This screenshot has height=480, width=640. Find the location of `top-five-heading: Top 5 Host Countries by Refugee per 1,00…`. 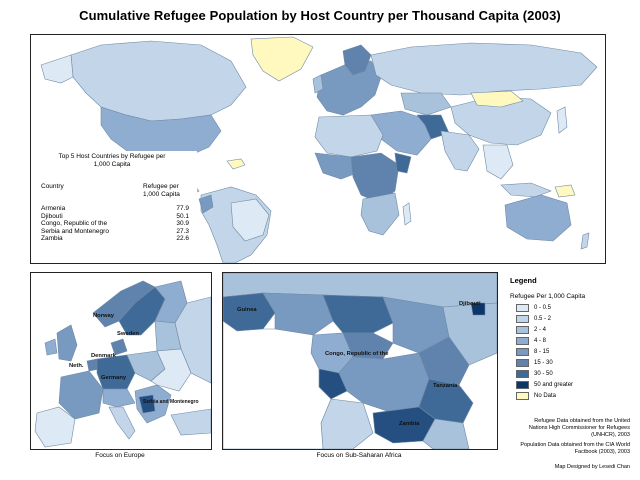

top-five-heading: Top 5 Host Countries by Refugee per 1,00… is located at coordinates (112, 160).